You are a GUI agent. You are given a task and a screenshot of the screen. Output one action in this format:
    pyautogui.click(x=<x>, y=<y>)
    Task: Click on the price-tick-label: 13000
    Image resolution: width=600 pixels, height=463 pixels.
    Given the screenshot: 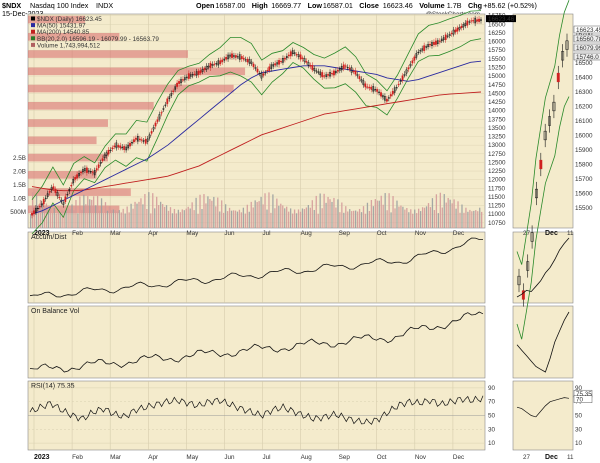 What is the action you would take?
    pyautogui.click(x=497, y=145)
    